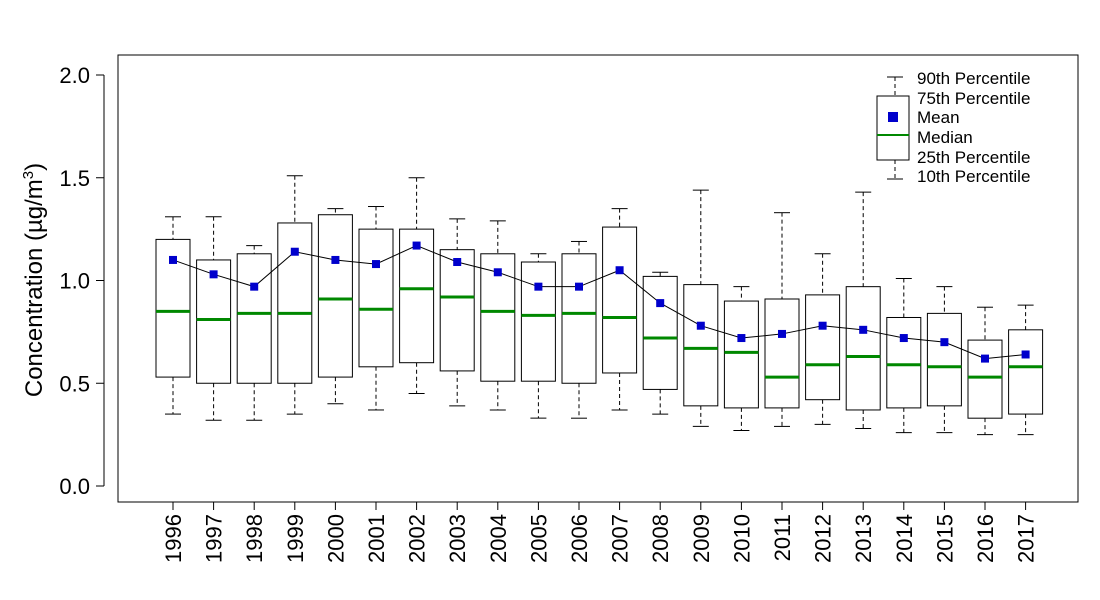 This screenshot has width=1100, height=600. Describe the element at coordinates (74, 486) in the screenshot. I see `y-tick-label: 0.0` at that location.